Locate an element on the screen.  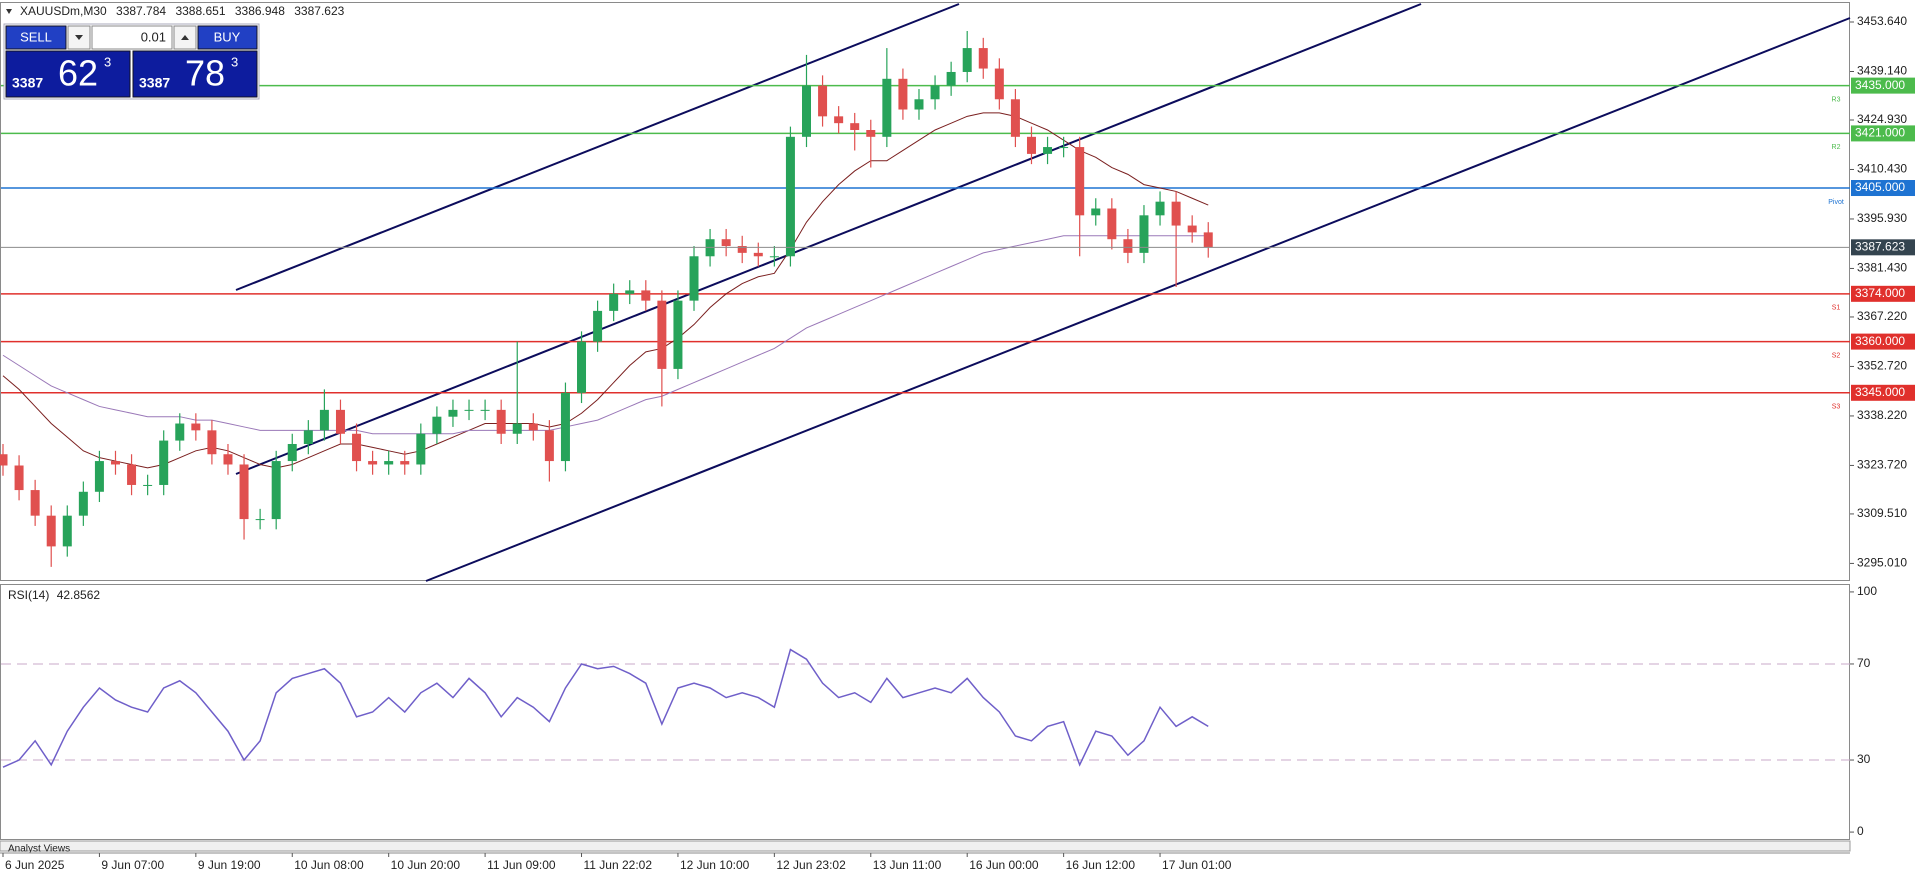
buy-label: BUY is located at coordinates (227, 36).